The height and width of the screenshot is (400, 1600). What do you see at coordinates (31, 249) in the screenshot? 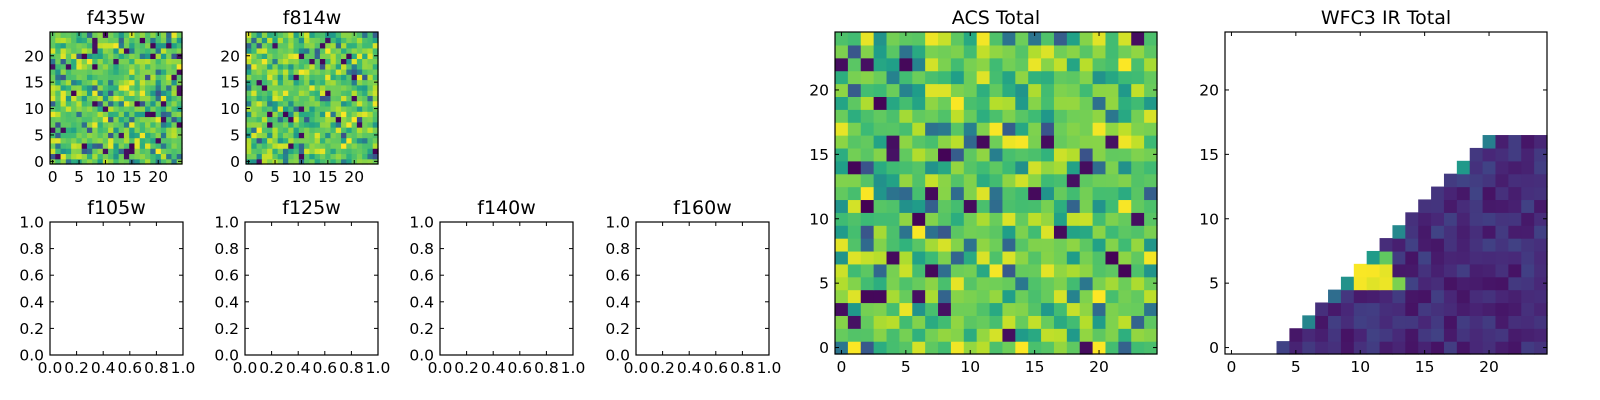
I see `y-tick-label: 0.8` at bounding box center [31, 249].